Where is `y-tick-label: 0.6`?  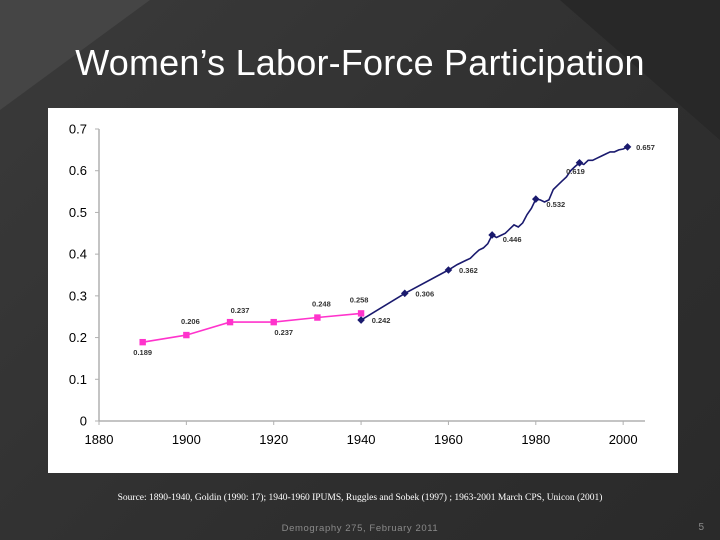 y-tick-label: 0.6 is located at coordinates (78, 170).